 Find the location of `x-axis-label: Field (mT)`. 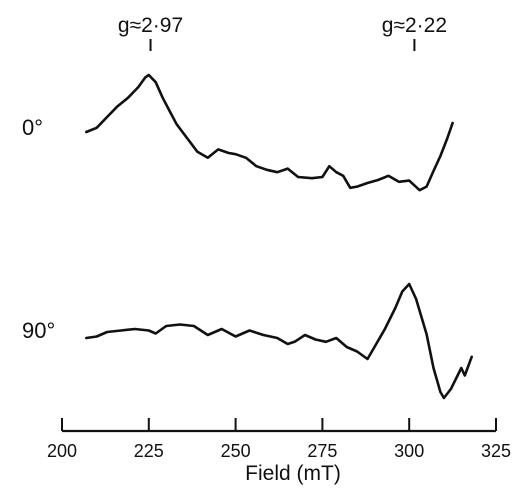

x-axis-label: Field (mT) is located at coordinates (293, 473).